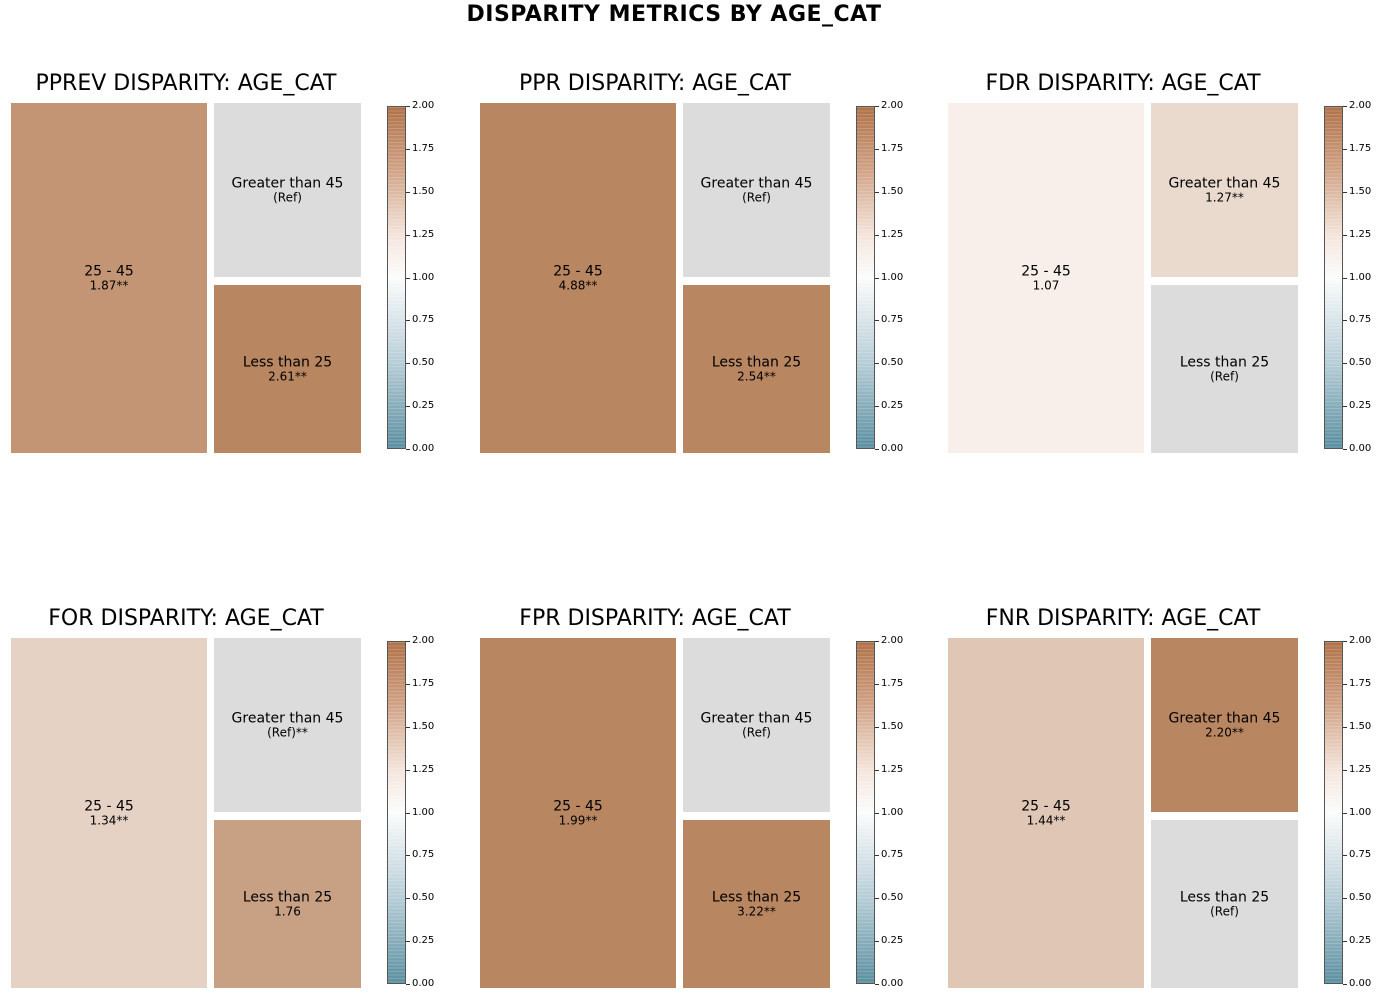 The image size is (1378, 999). Describe the element at coordinates (578, 285) in the screenshot. I see `tile-value: 4.88**` at that location.